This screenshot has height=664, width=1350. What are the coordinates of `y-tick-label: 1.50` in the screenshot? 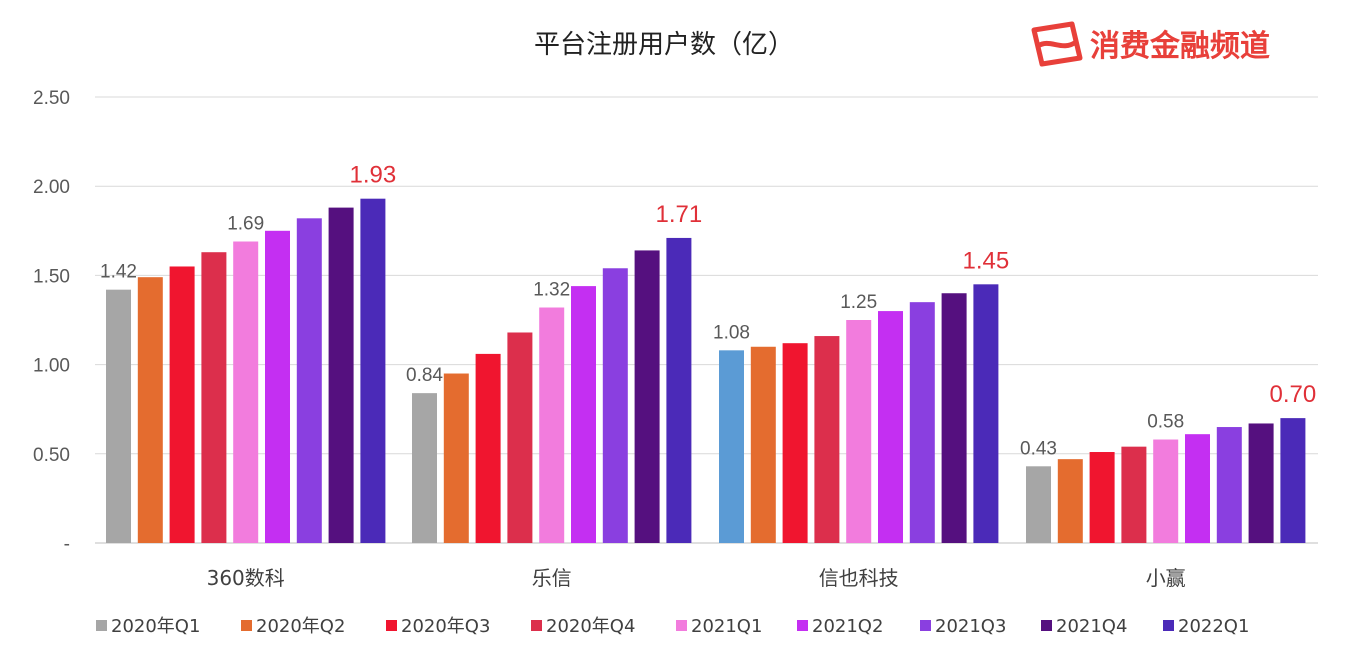 It's located at (51, 276).